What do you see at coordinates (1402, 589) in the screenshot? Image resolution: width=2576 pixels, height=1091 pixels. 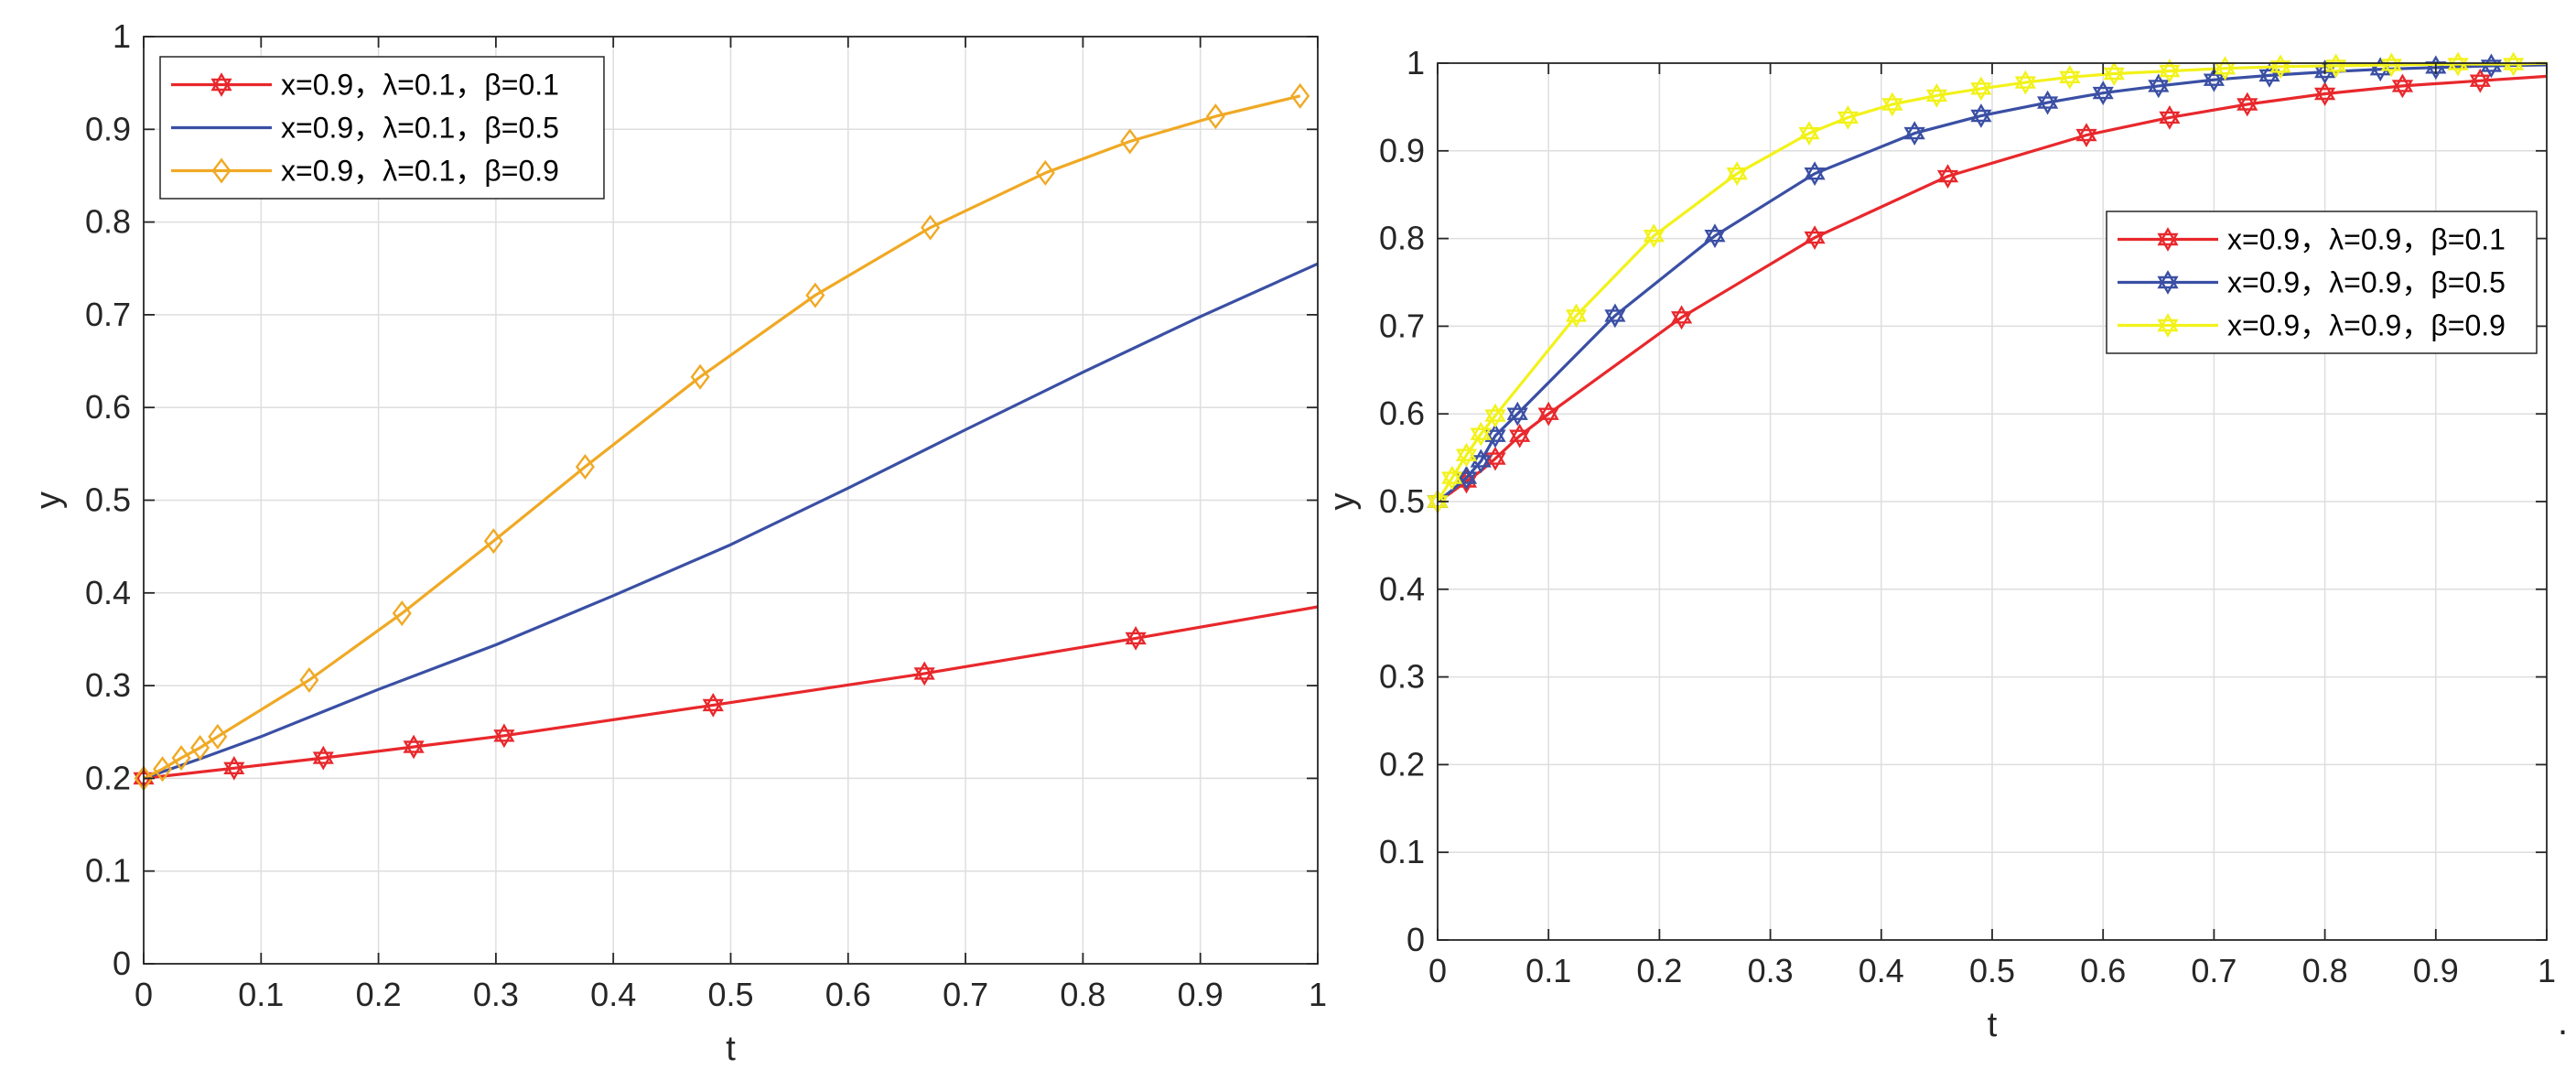 I see `y-tick-label: 0.4` at bounding box center [1402, 589].